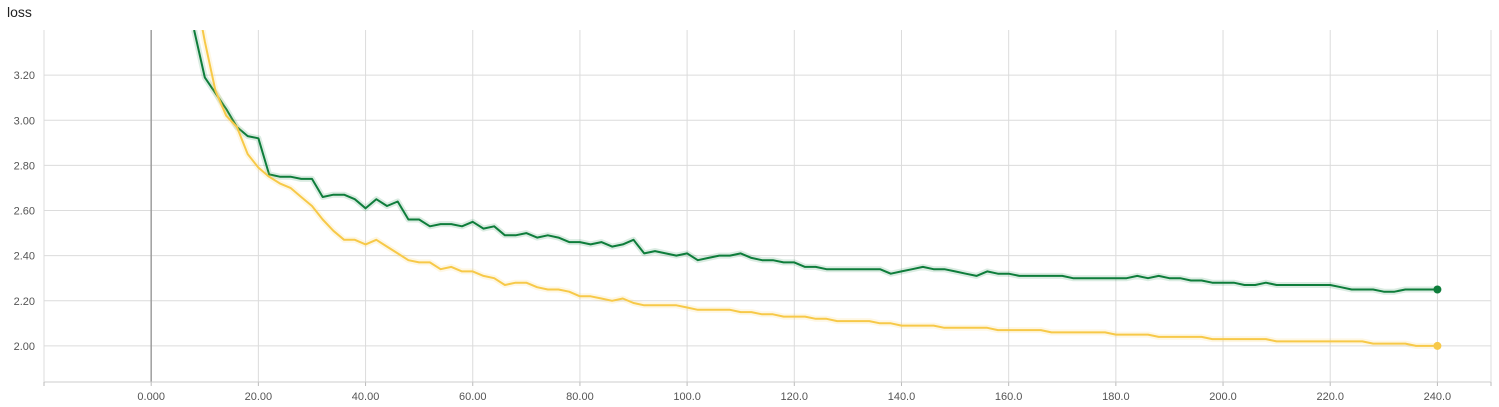  What do you see at coordinates (24, 302) in the screenshot?
I see `y-tick-label: 2.20` at bounding box center [24, 302].